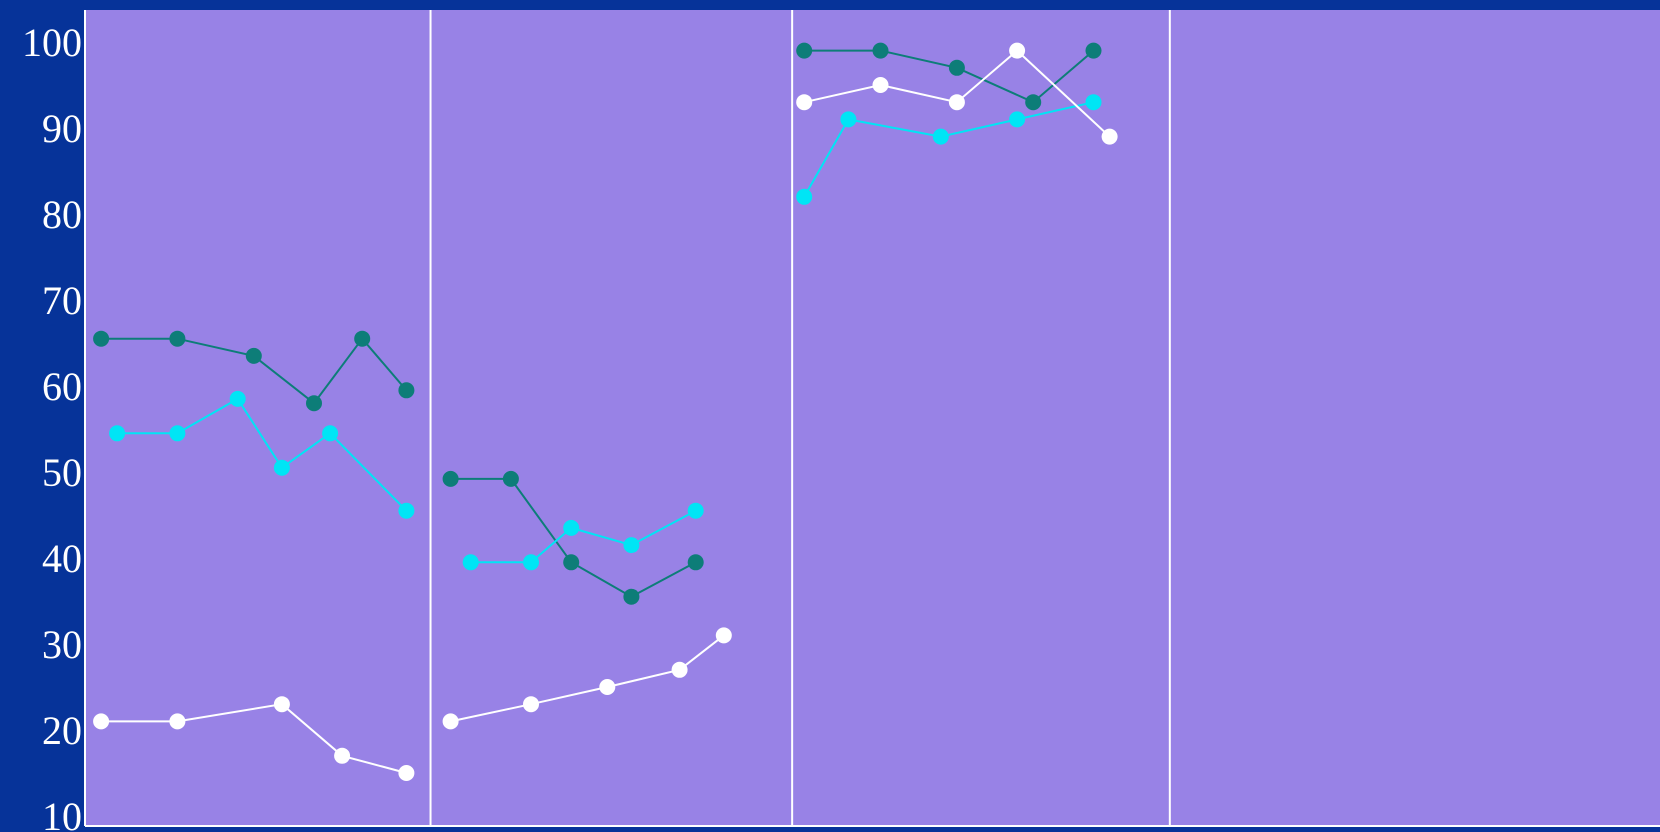 Image resolution: width=1660 pixels, height=832 pixels. I want to click on y-tick-label-50: 50, so click(62, 472).